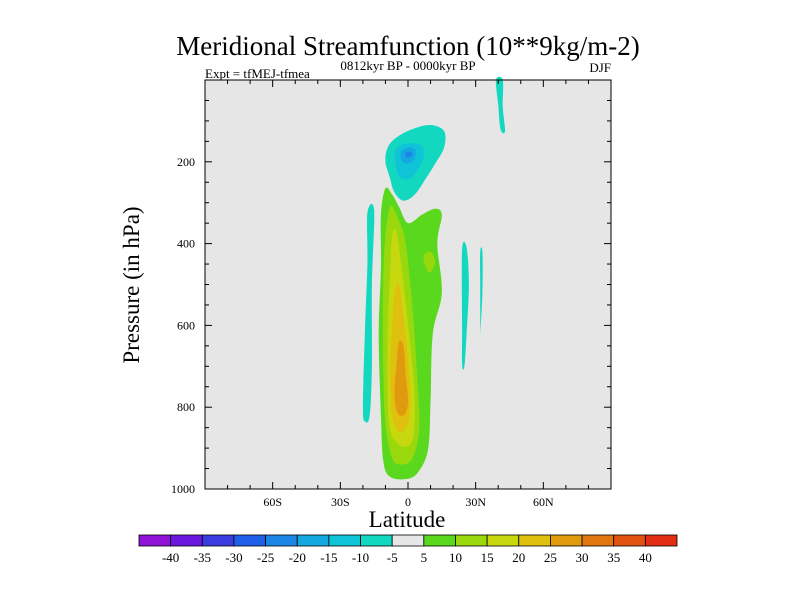  What do you see at coordinates (265, 557) in the screenshot?
I see `colorbar-label: -25` at bounding box center [265, 557].